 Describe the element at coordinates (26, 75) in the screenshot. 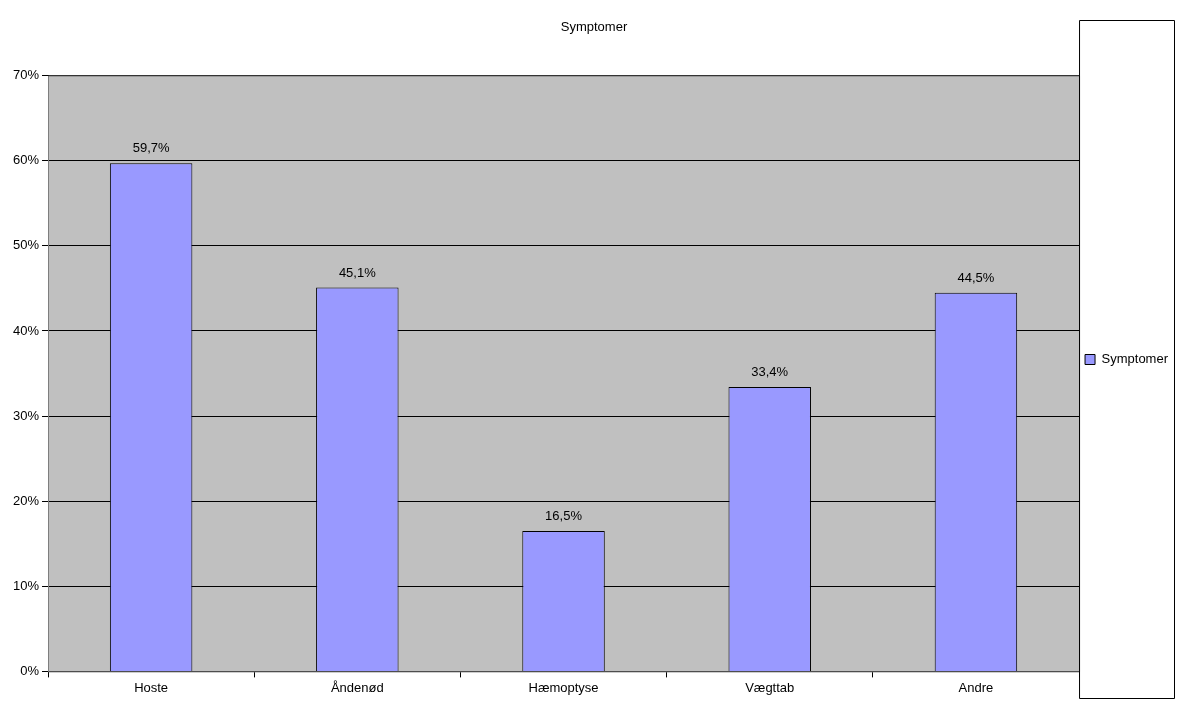

I see `y-tick-label: 70%` at that location.